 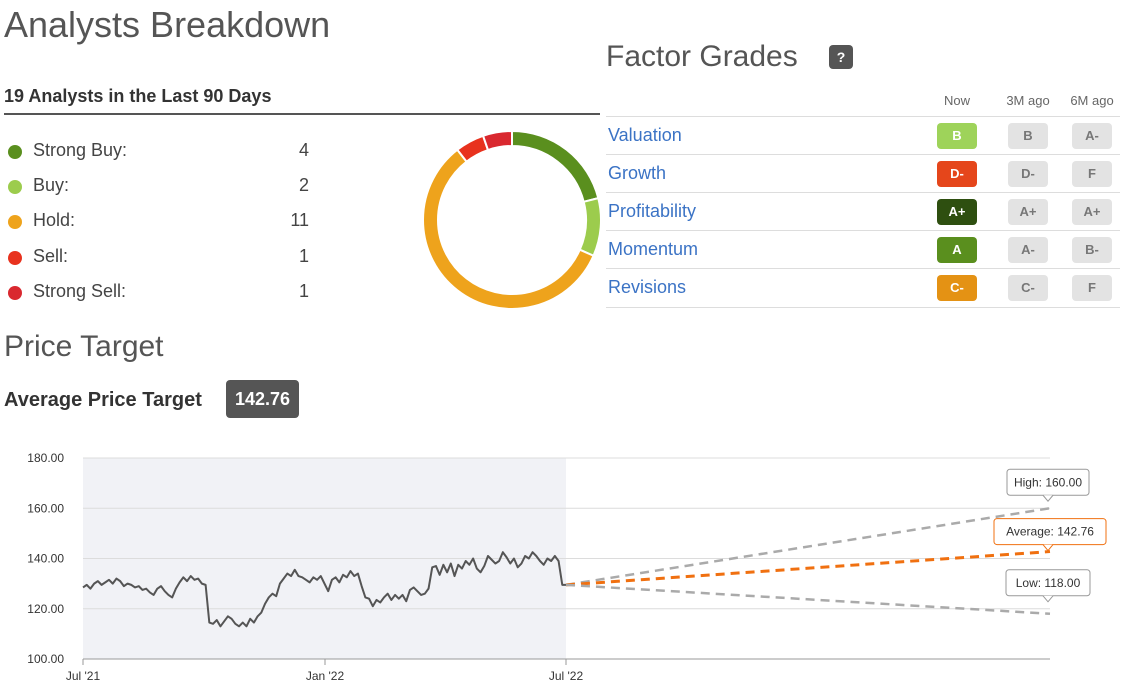 What do you see at coordinates (957, 250) in the screenshot?
I see `grade-now: A` at bounding box center [957, 250].